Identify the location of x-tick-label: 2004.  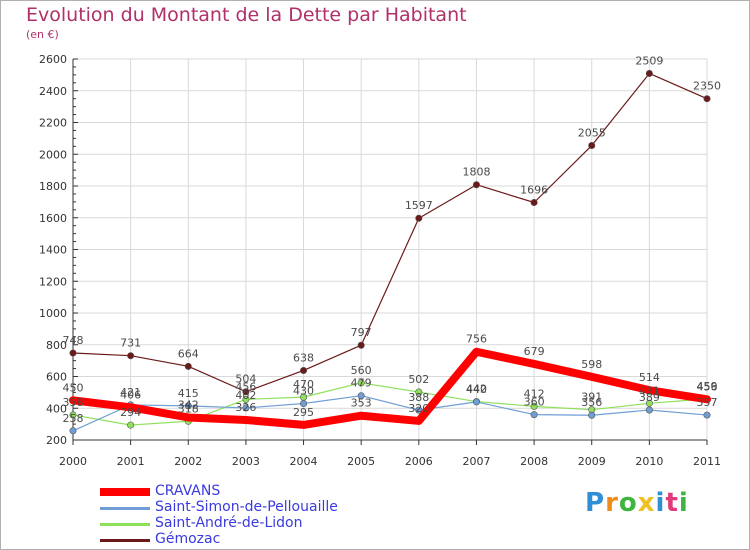
(304, 461).